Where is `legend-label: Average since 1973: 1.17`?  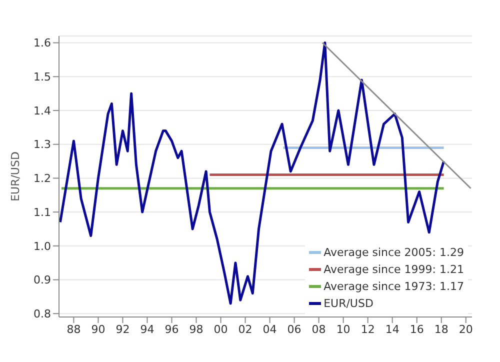
legend-label: Average since 1973: 1.17 is located at coordinates (394, 286).